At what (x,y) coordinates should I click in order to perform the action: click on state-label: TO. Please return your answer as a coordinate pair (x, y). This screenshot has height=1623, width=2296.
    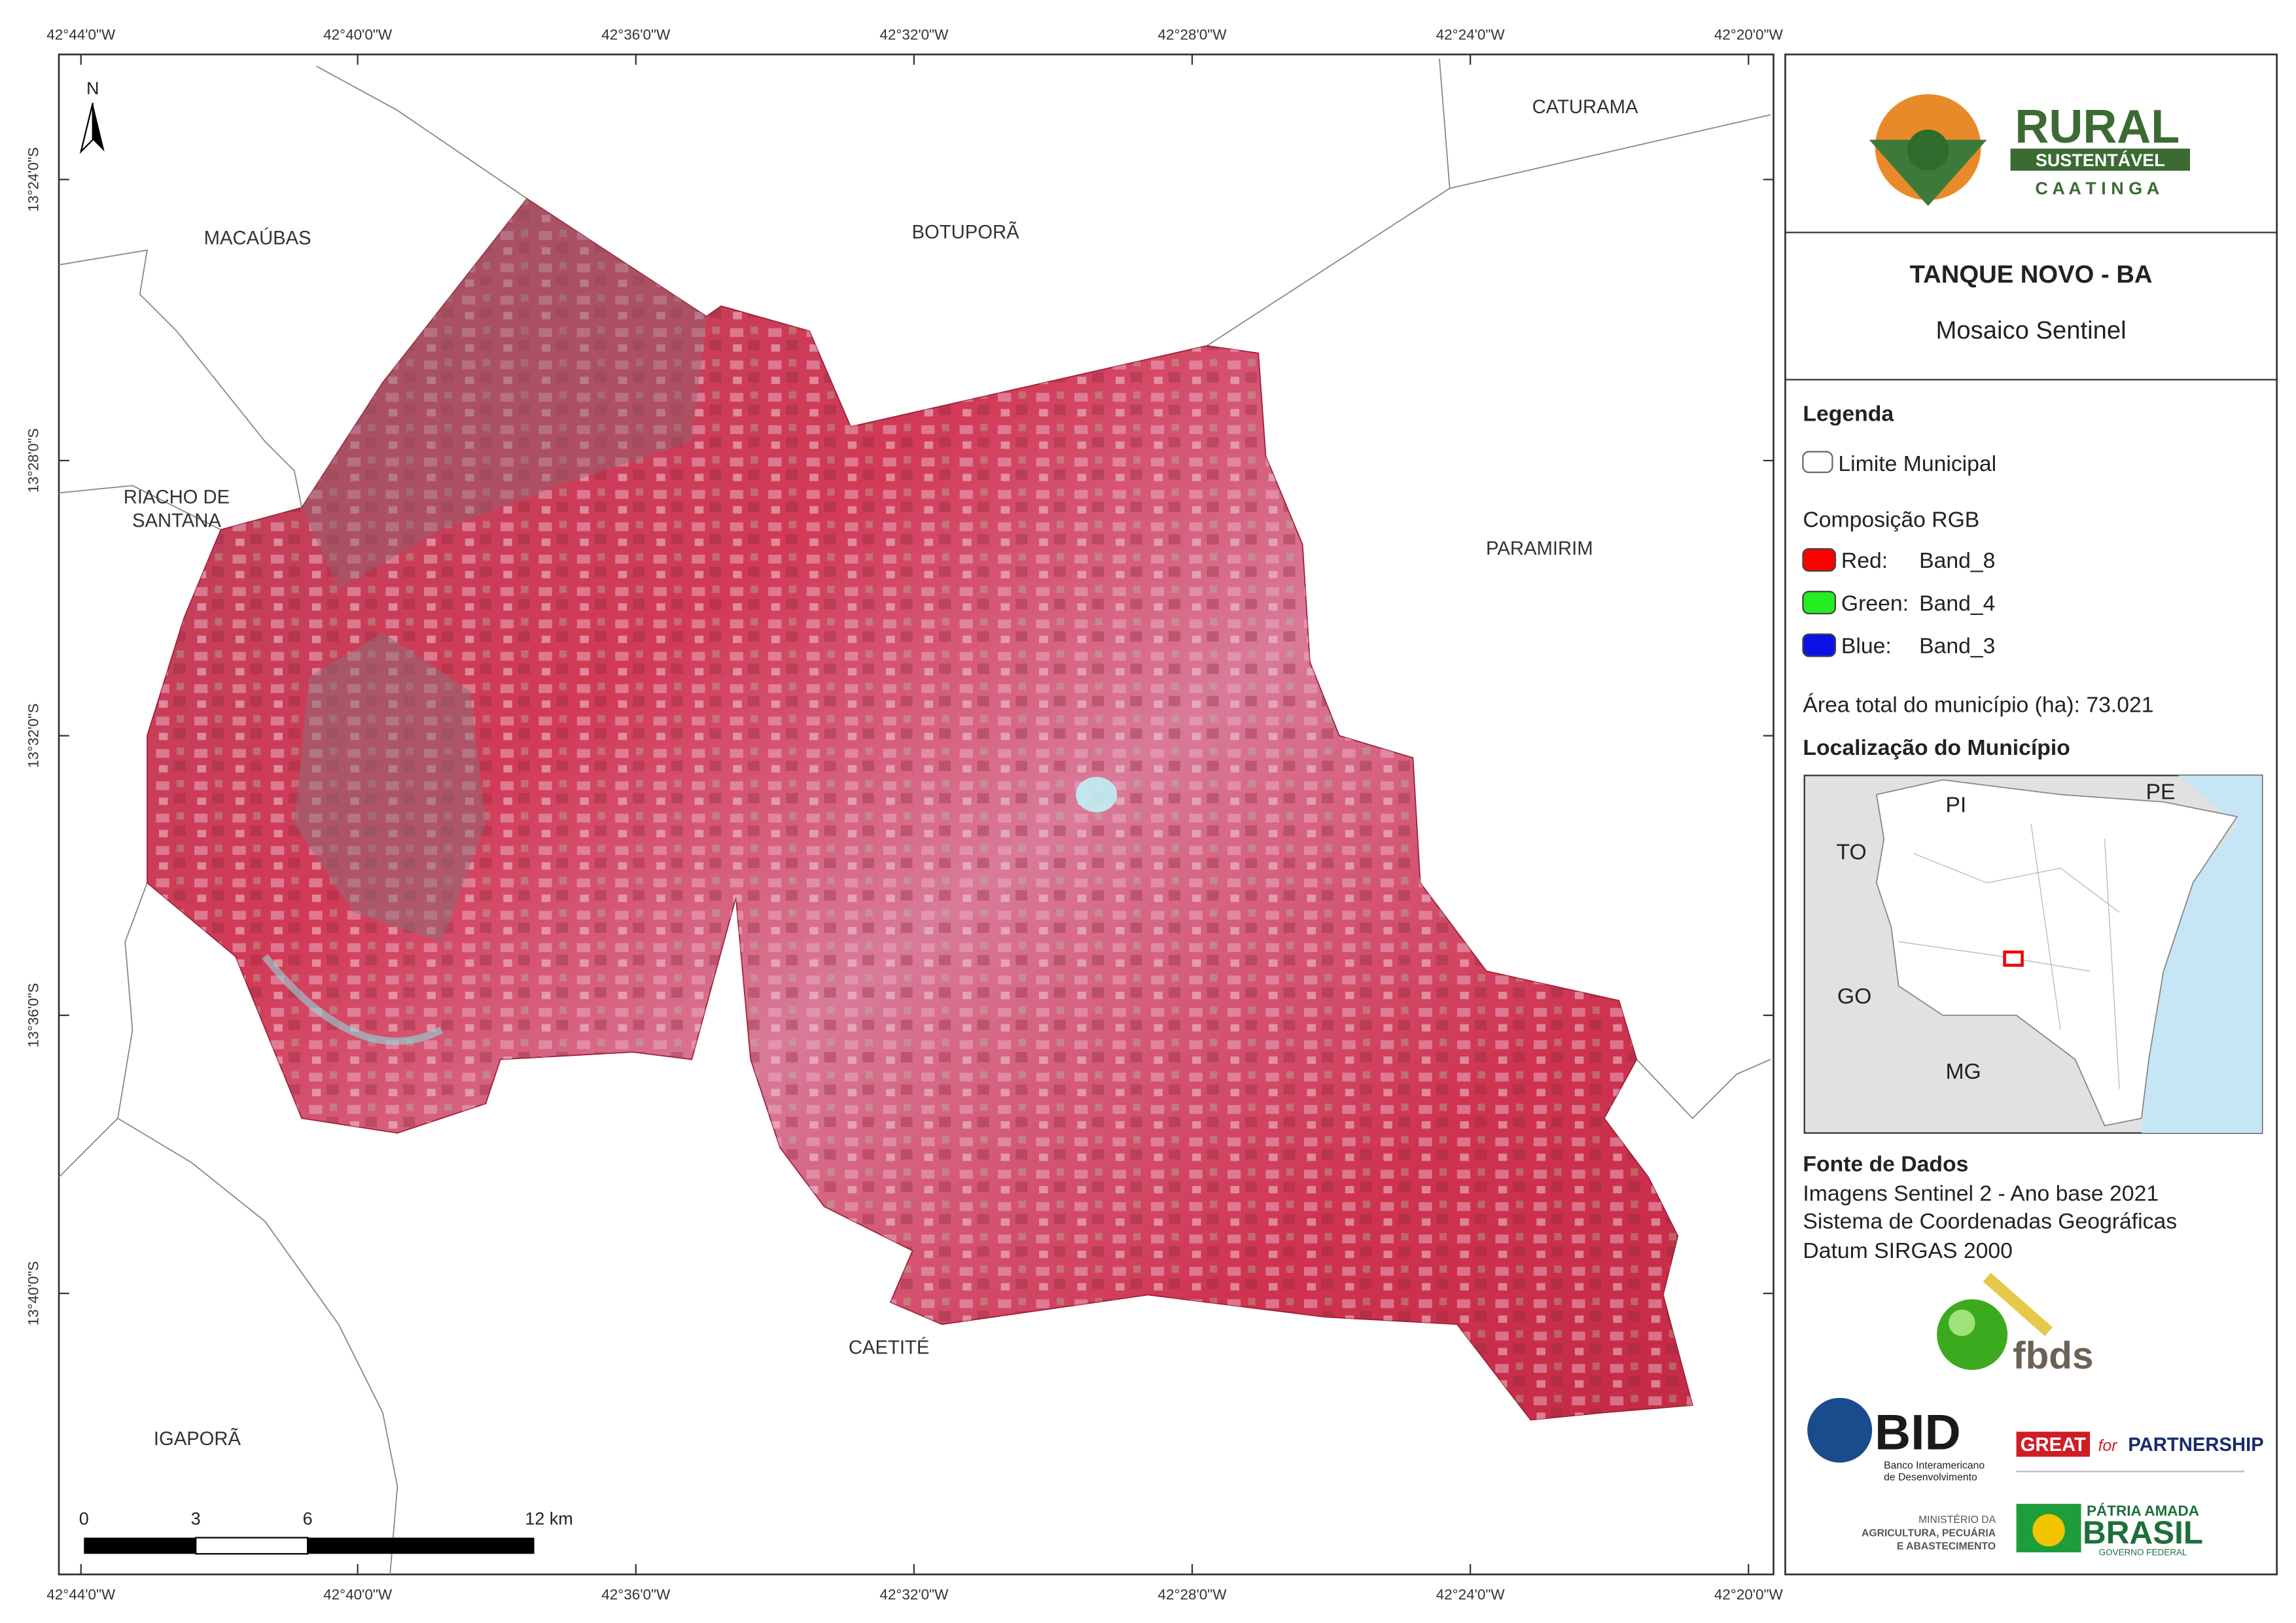
    Looking at the image, I should click on (1852, 853).